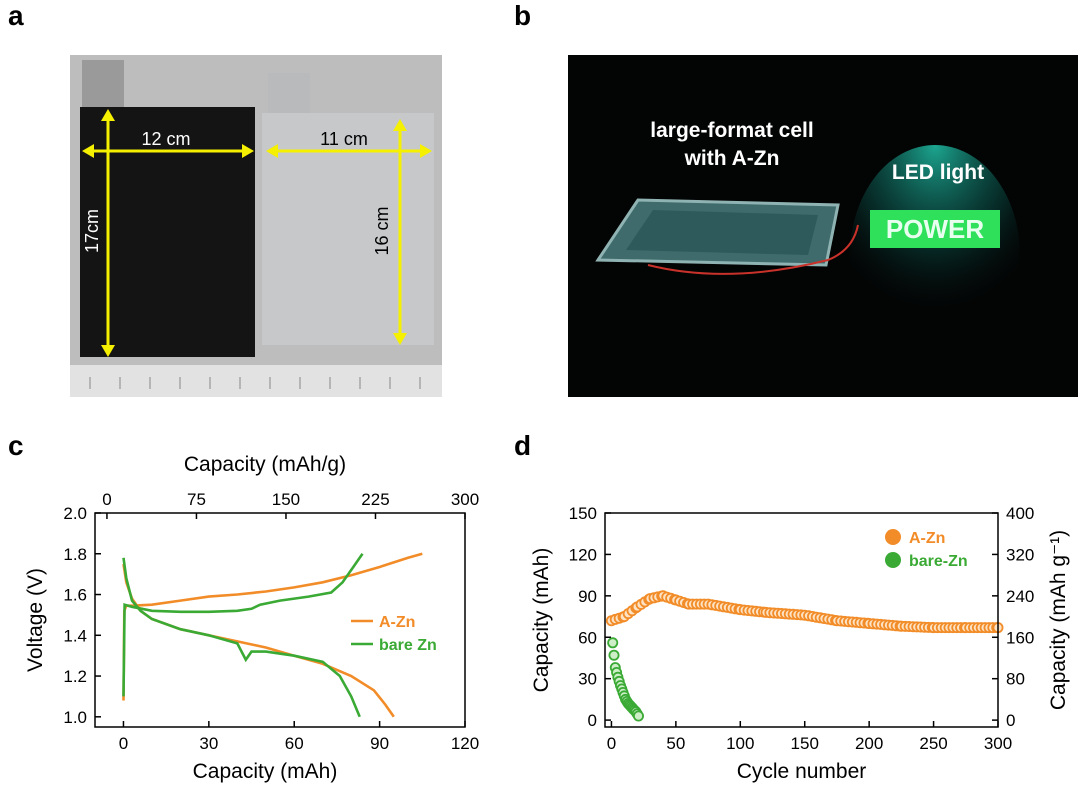 The width and height of the screenshot is (1080, 785). What do you see at coordinates (805, 743) in the screenshot?
I see `x-tick-label: 150` at bounding box center [805, 743].